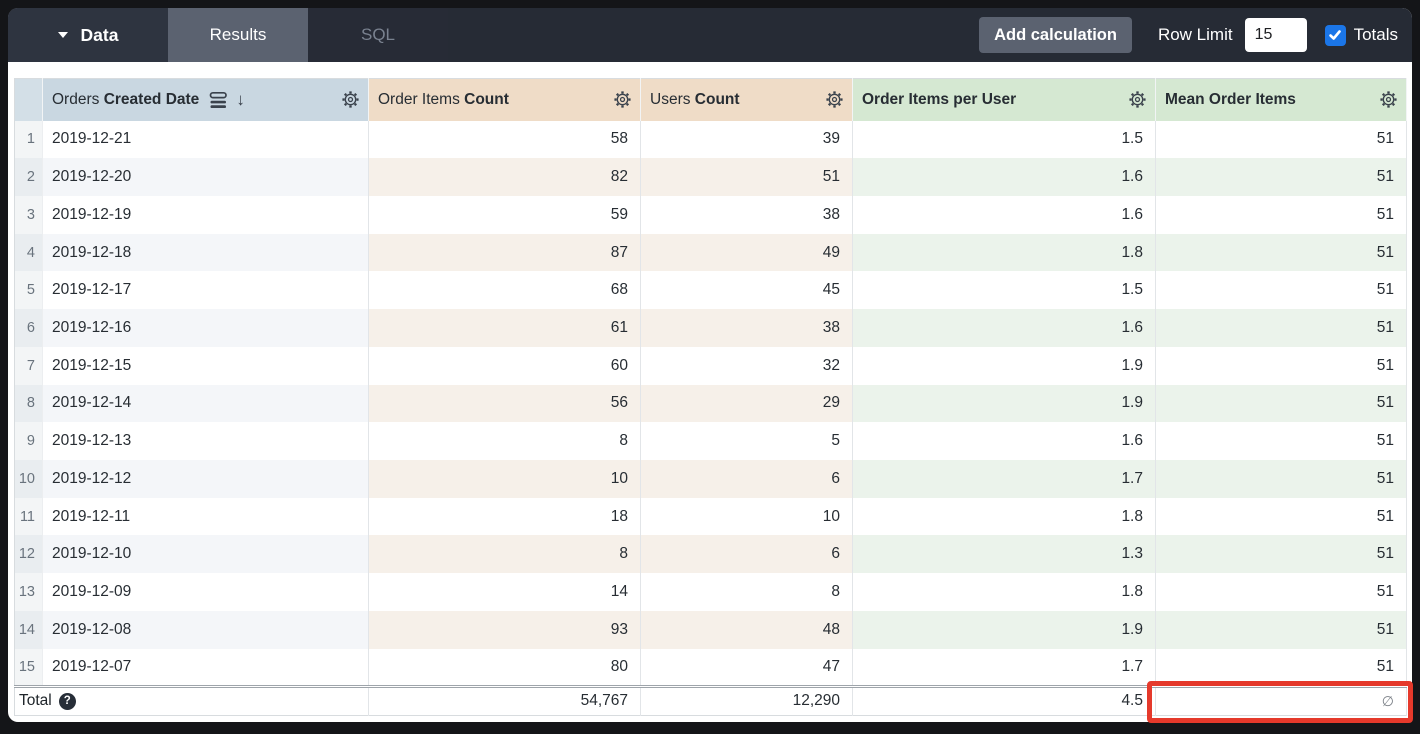 Image resolution: width=1420 pixels, height=734 pixels. What do you see at coordinates (504, 629) in the screenshot?
I see `order-items-count-cell: 93` at bounding box center [504, 629].